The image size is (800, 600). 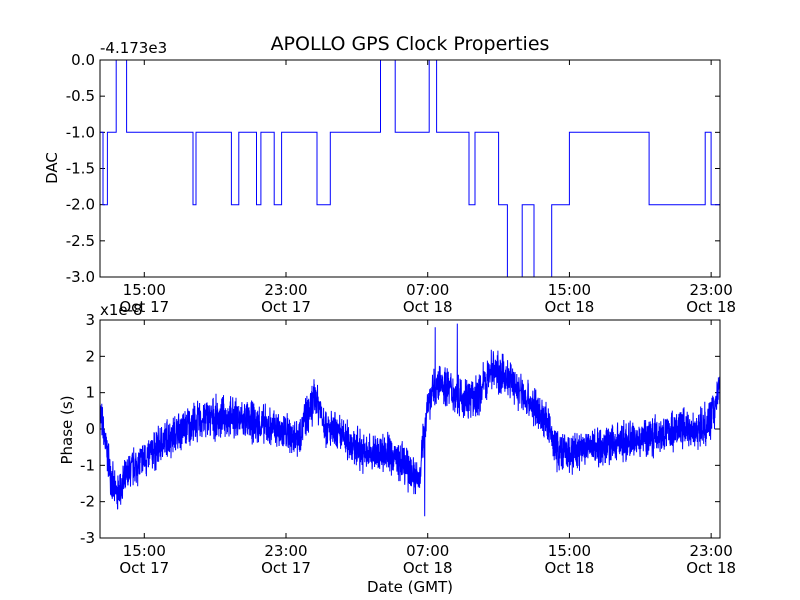 What do you see at coordinates (90, 393) in the screenshot?
I see `y-tick-label: 1` at bounding box center [90, 393].